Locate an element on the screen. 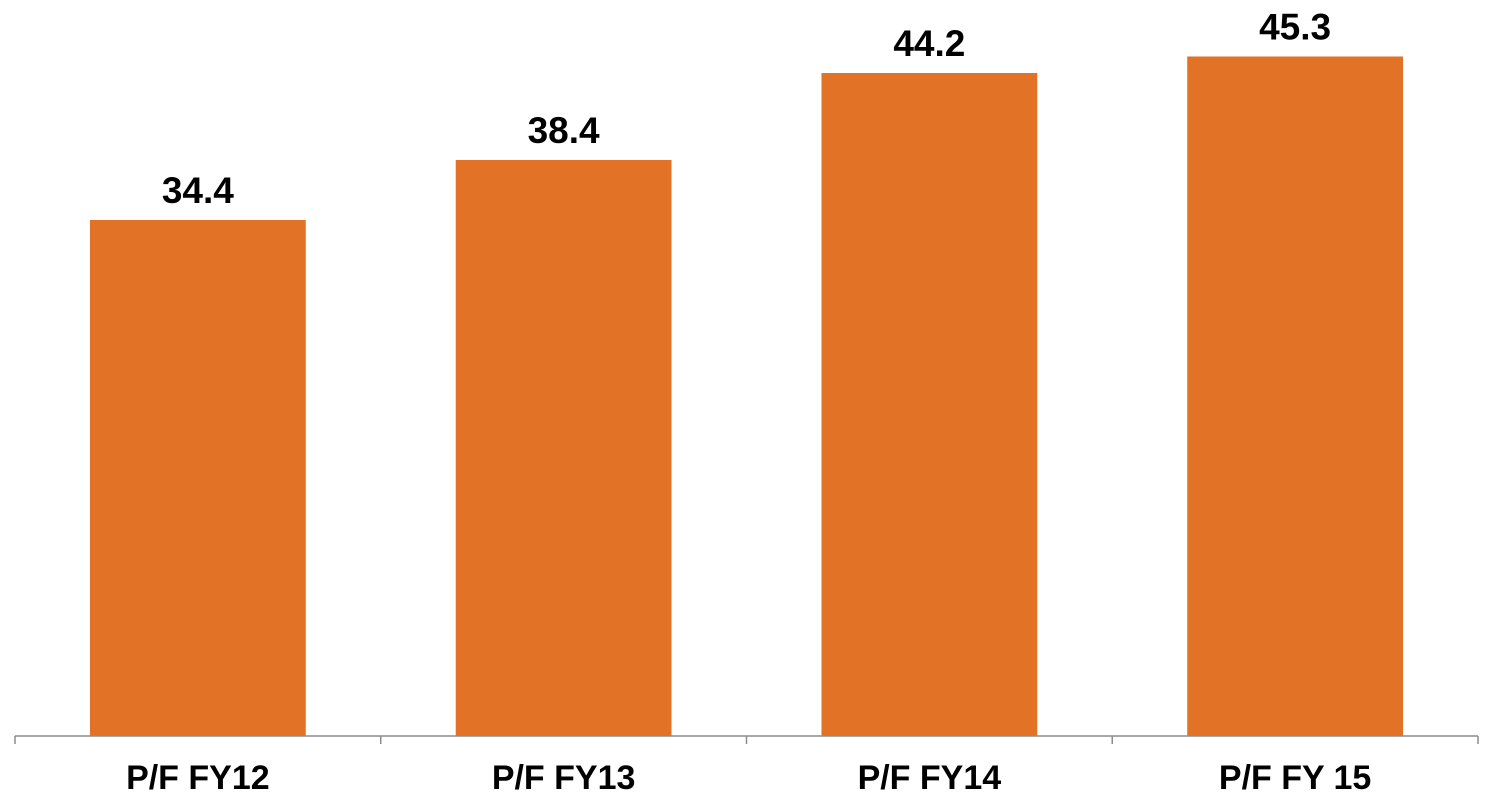  value-label-4: 45.3 is located at coordinates (1295, 27).